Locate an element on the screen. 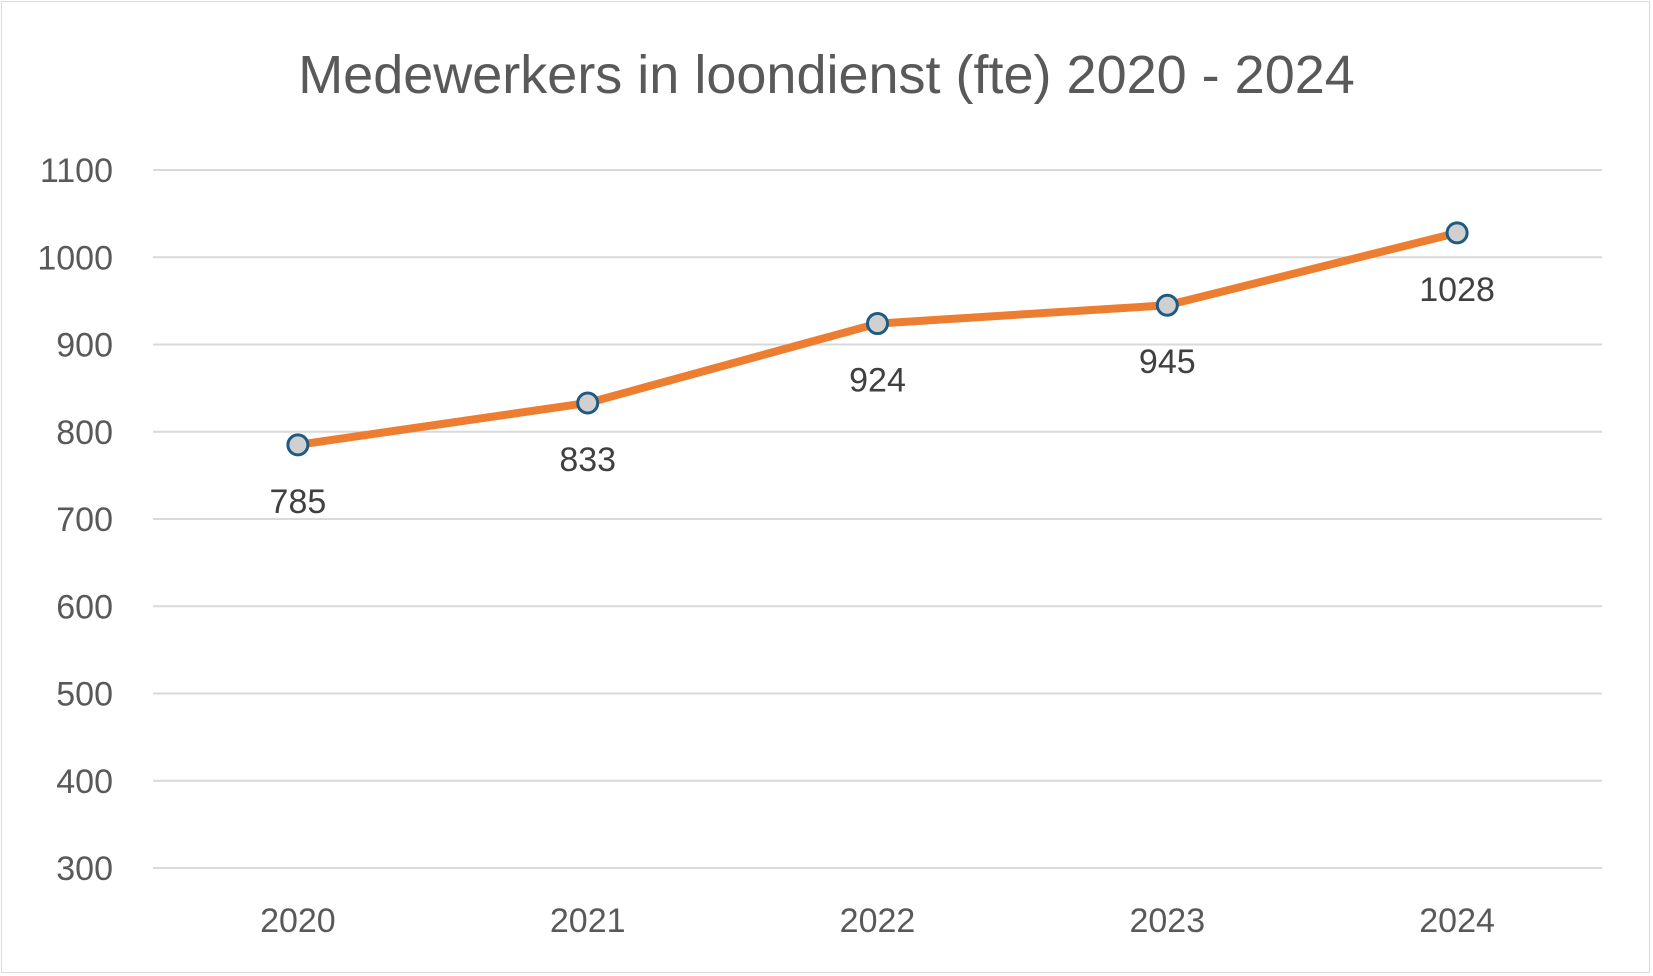 The height and width of the screenshot is (976, 1653). y-tick-label: 500 is located at coordinates (84, 695).